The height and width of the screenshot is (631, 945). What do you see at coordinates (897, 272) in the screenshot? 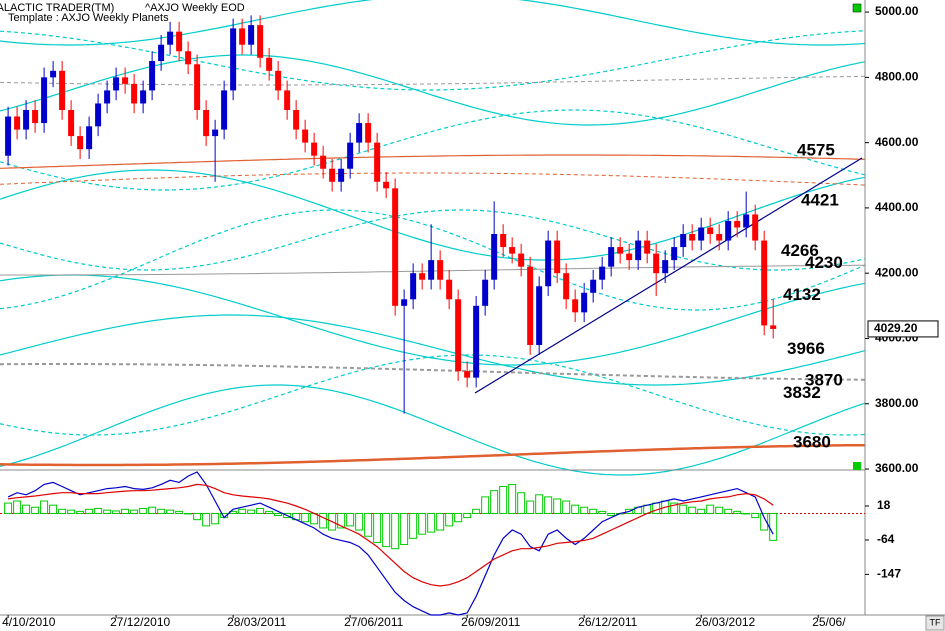
I see `y-tick-label: 4200.00` at bounding box center [897, 272].